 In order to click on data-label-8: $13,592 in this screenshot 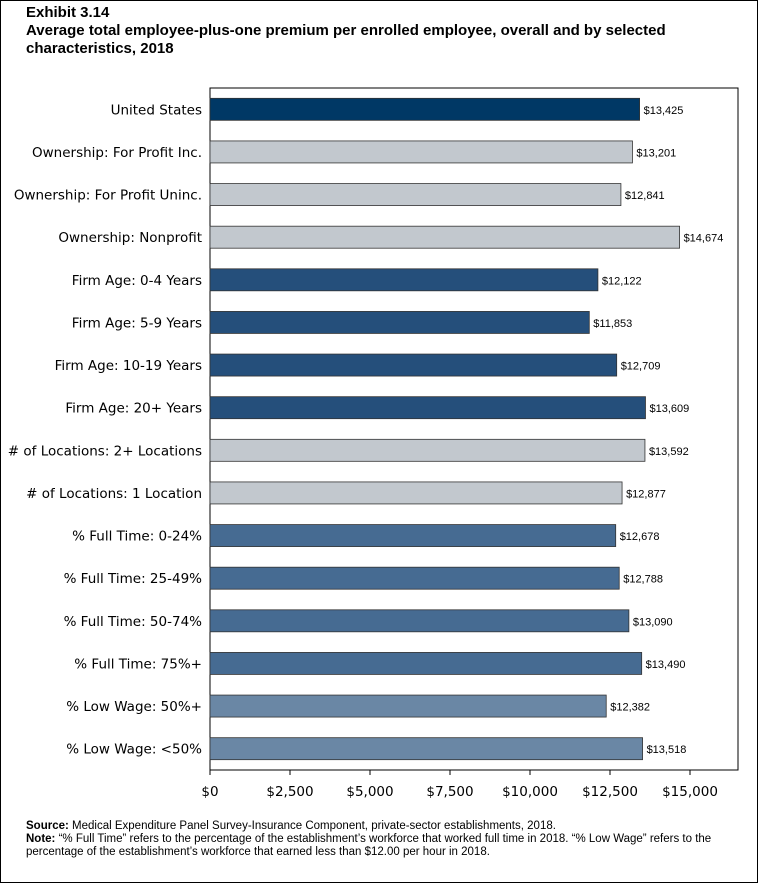, I will do `click(669, 452)`.